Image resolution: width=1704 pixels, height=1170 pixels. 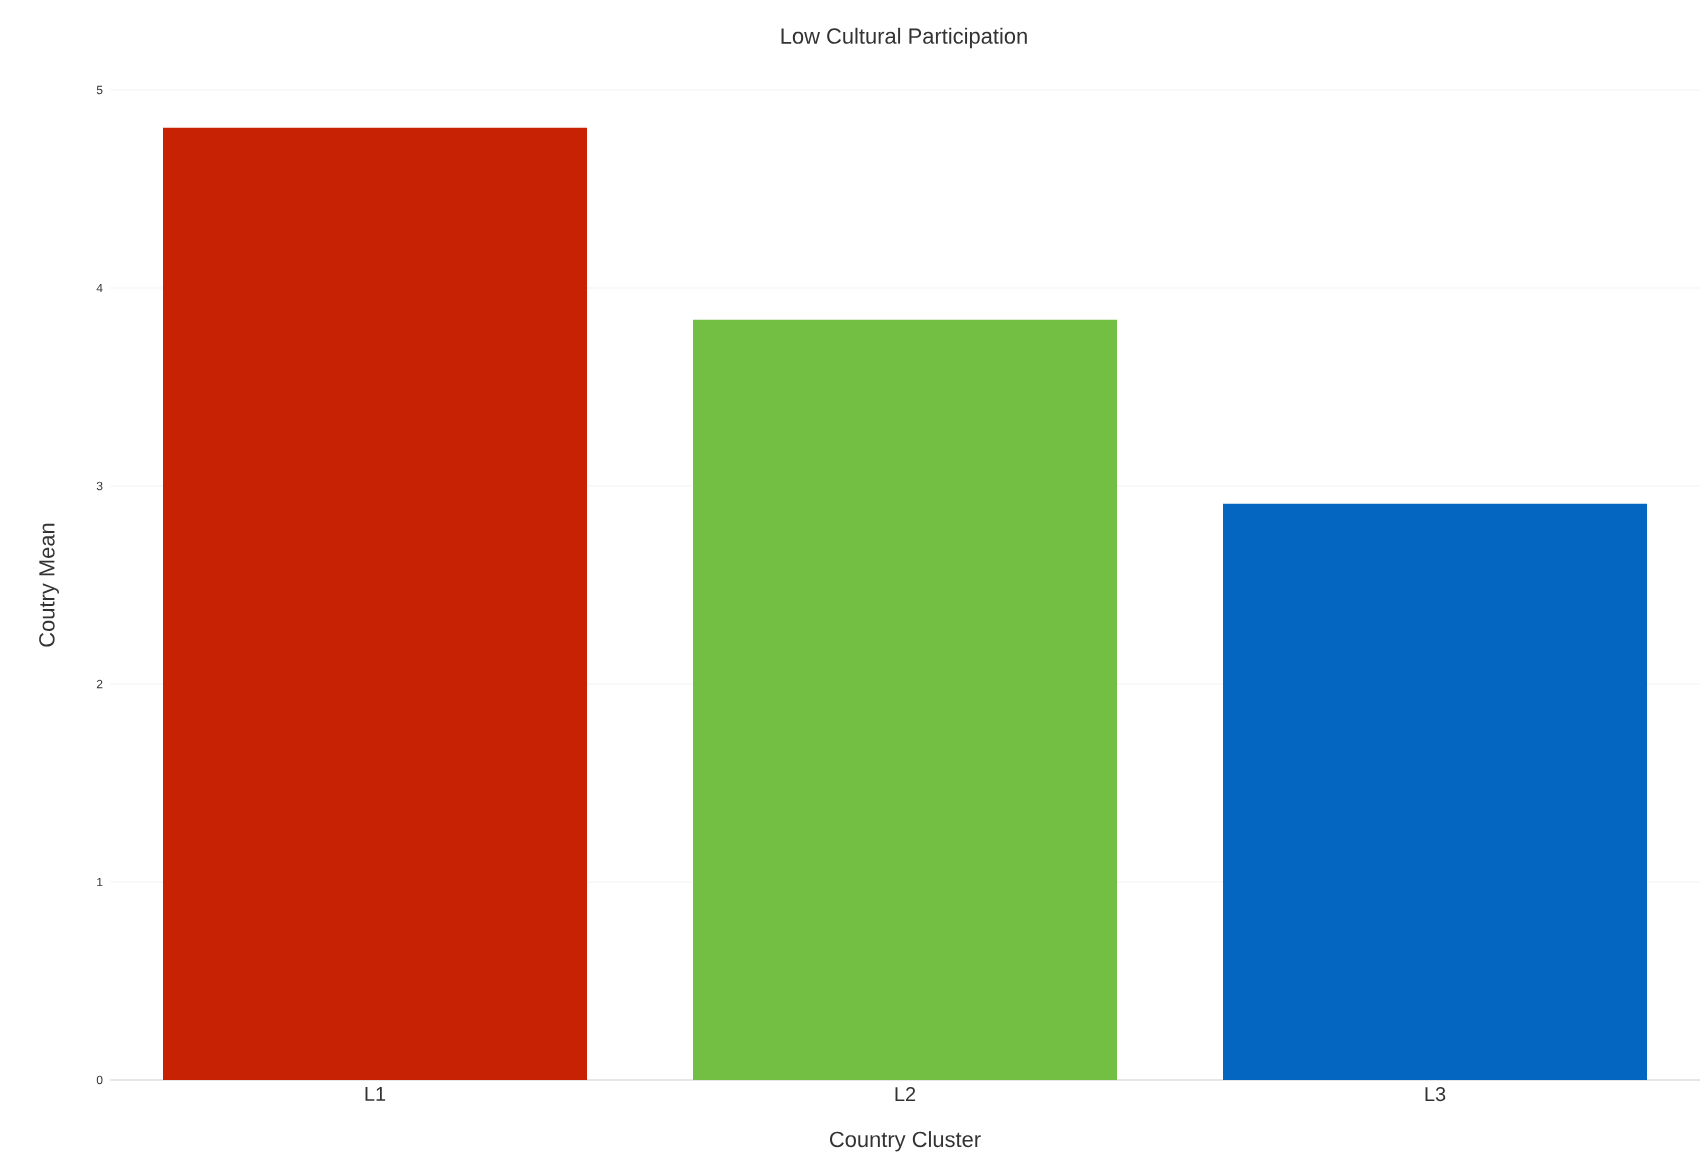 I want to click on x-tick-label: L3, so click(x=1435, y=1094).